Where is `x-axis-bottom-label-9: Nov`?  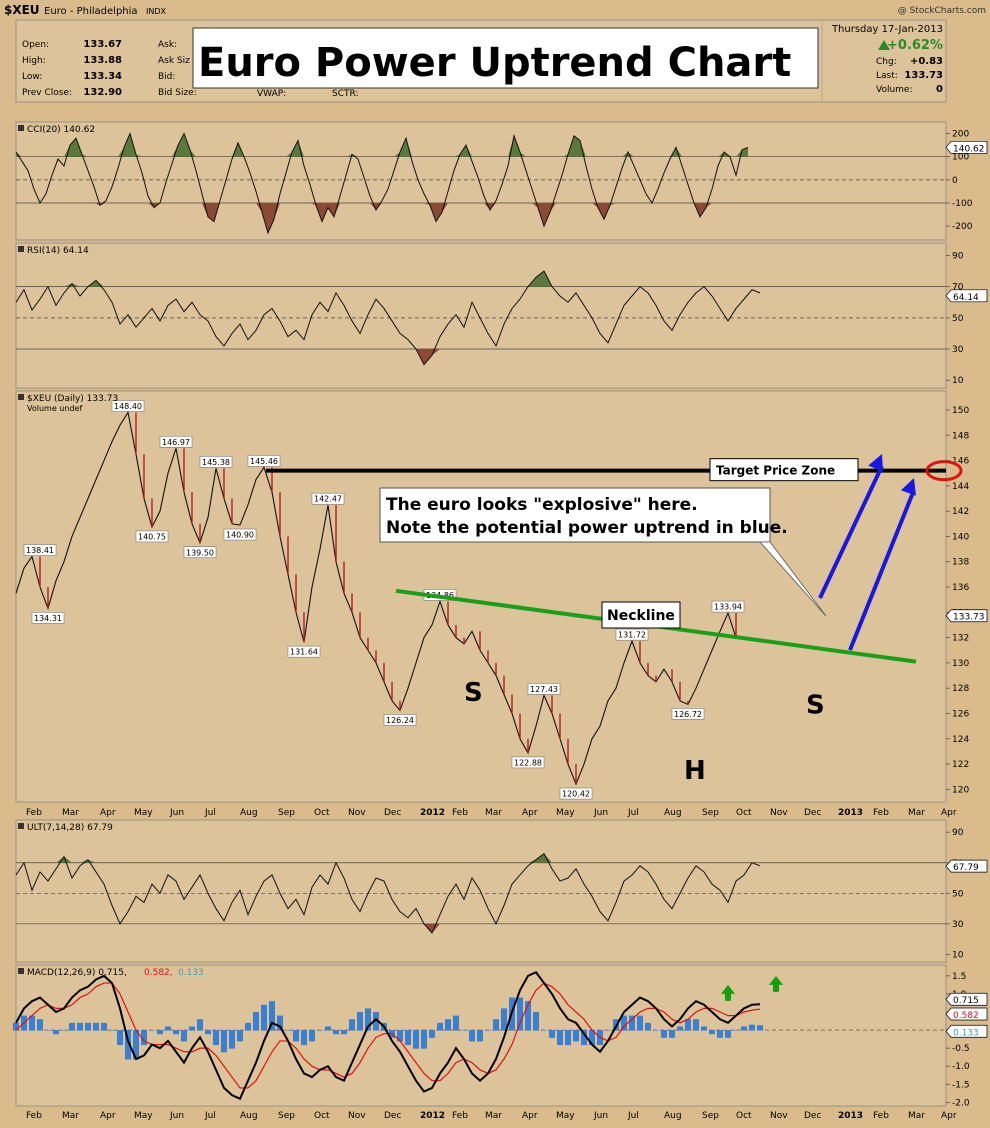 x-axis-bottom-label-9: Nov is located at coordinates (357, 1116).